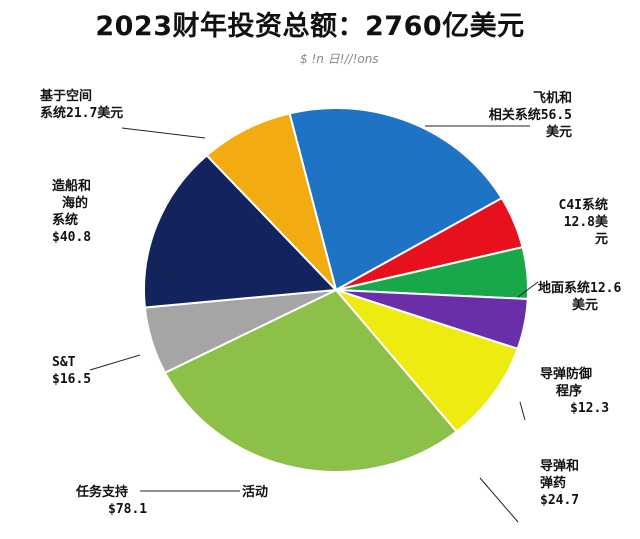  Describe the element at coordinates (310, 26) in the screenshot. I see `chart-title: 2023财年投资总额：2760亿美元` at that location.